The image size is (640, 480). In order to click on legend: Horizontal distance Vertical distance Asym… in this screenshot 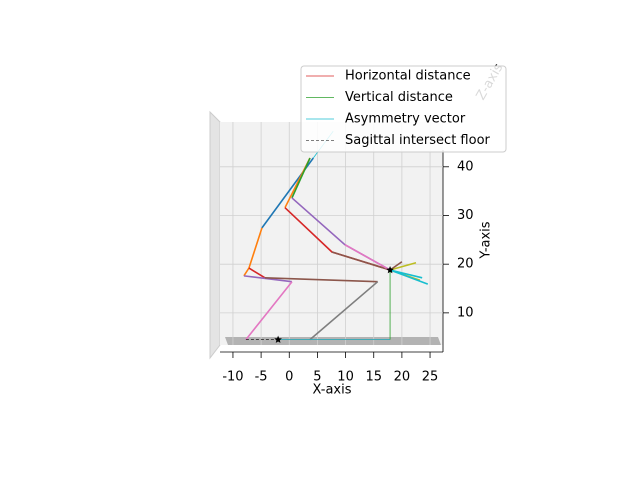, I will do `click(403, 109)`.